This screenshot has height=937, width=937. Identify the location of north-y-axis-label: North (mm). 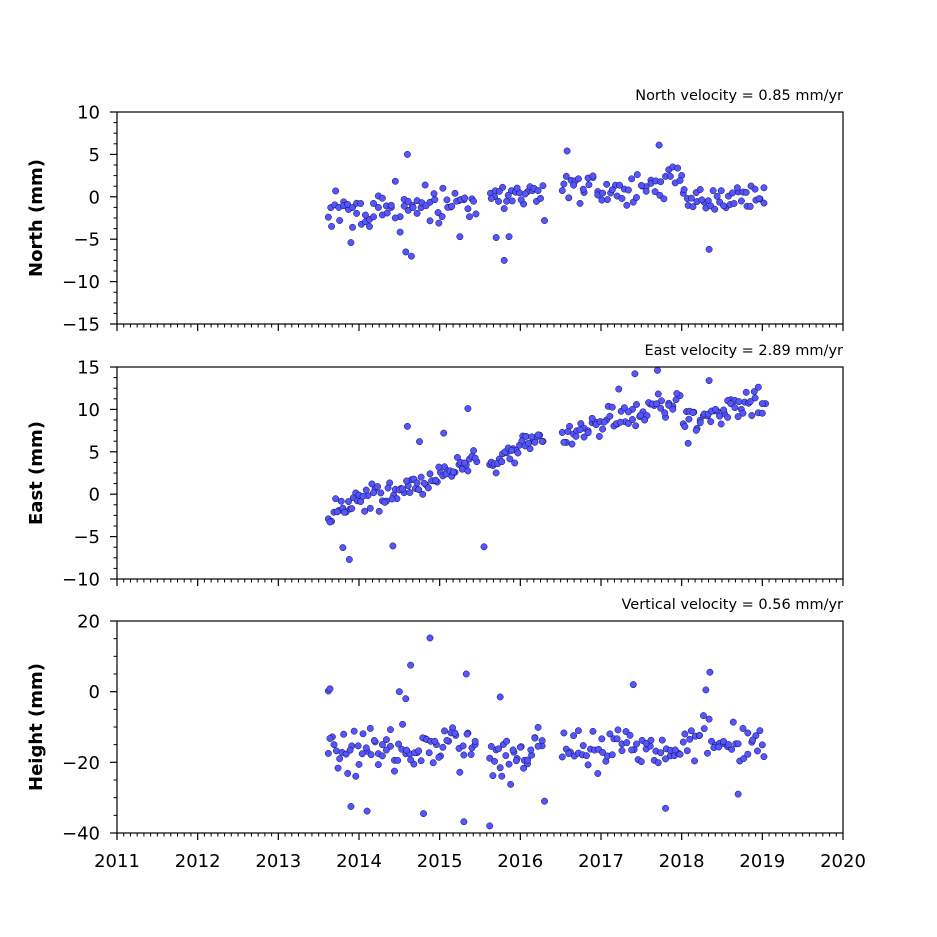
(36, 218).